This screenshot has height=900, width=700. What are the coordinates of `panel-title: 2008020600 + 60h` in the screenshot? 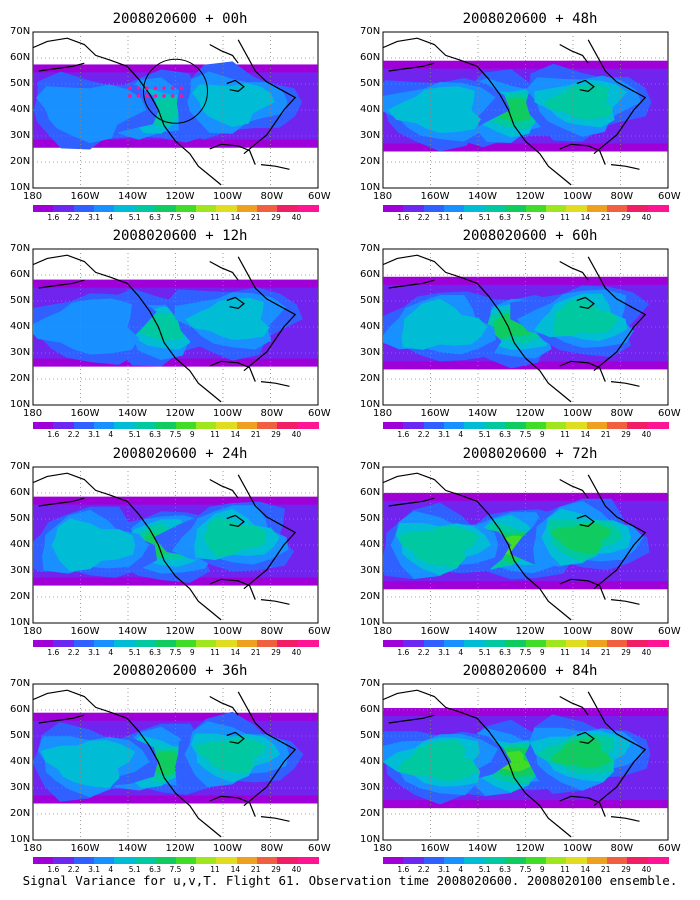 It's located at (530, 236).